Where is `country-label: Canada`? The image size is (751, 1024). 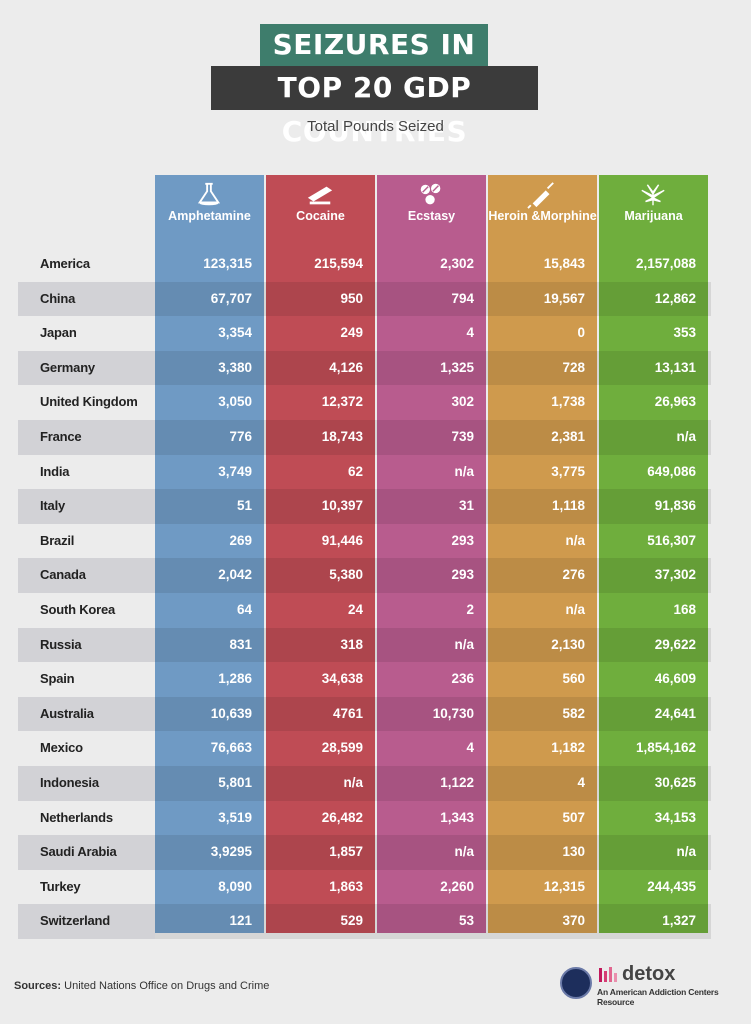 country-label: Canada is located at coordinates (63, 575).